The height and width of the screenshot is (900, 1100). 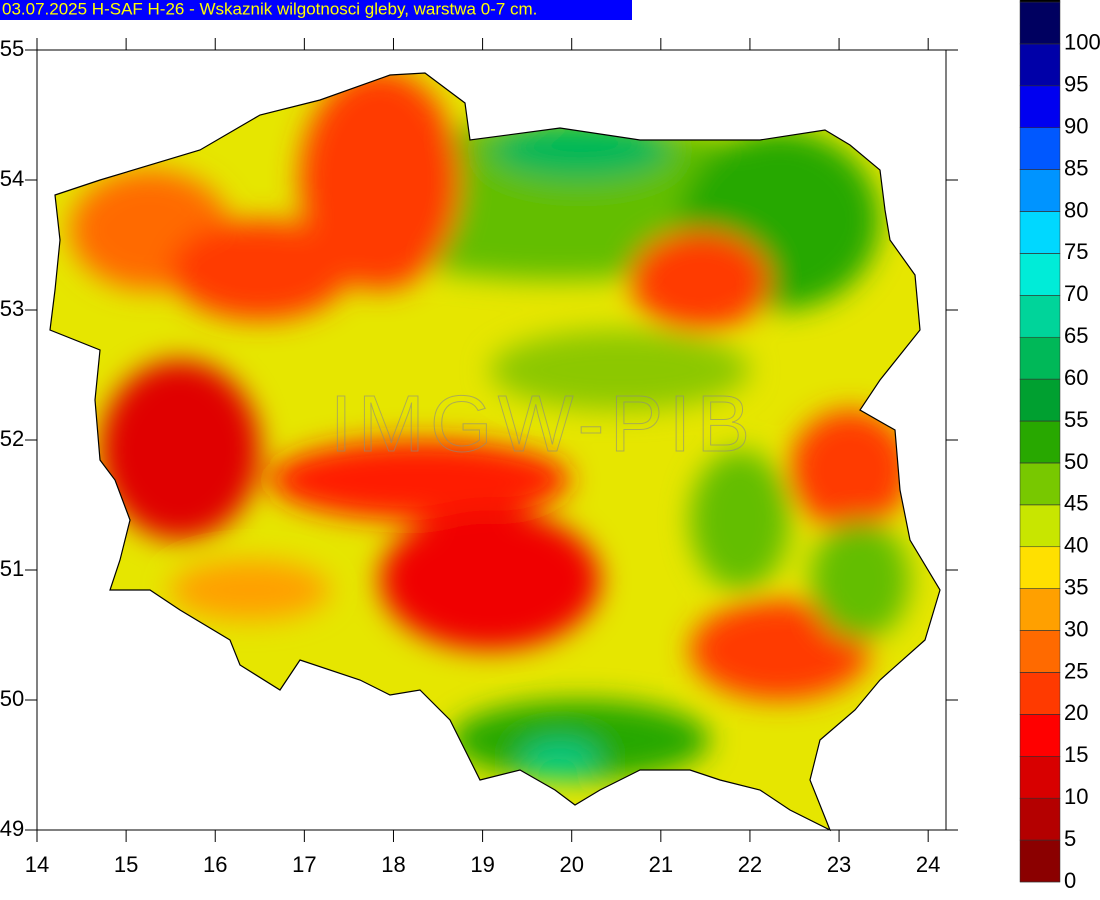 What do you see at coordinates (540, 423) in the screenshot?
I see `watermark: IMGW-PIB` at bounding box center [540, 423].